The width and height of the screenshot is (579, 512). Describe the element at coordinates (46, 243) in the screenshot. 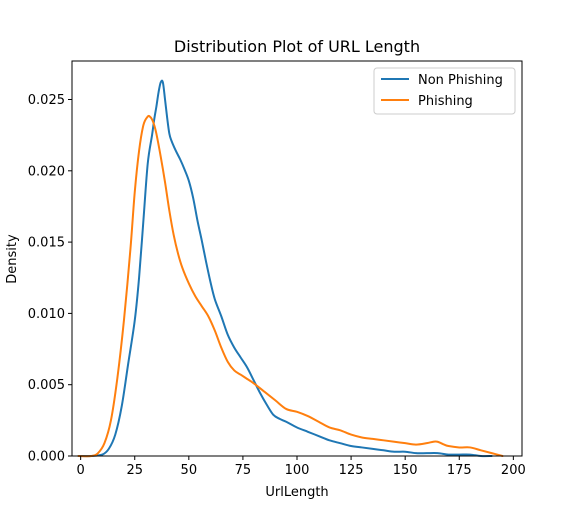

I see `y-tick-label: 0.015` at that location.